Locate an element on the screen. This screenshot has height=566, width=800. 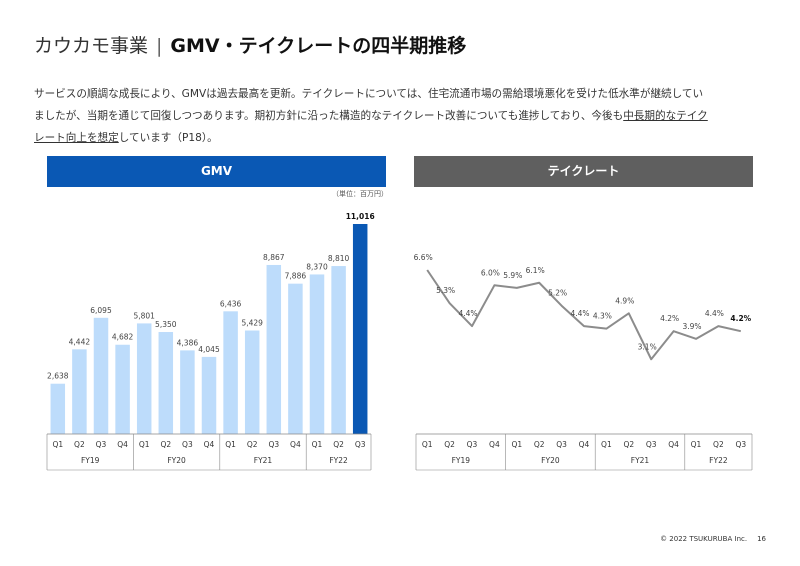
take-rate-data-label: 4.9% is located at coordinates (624, 300).